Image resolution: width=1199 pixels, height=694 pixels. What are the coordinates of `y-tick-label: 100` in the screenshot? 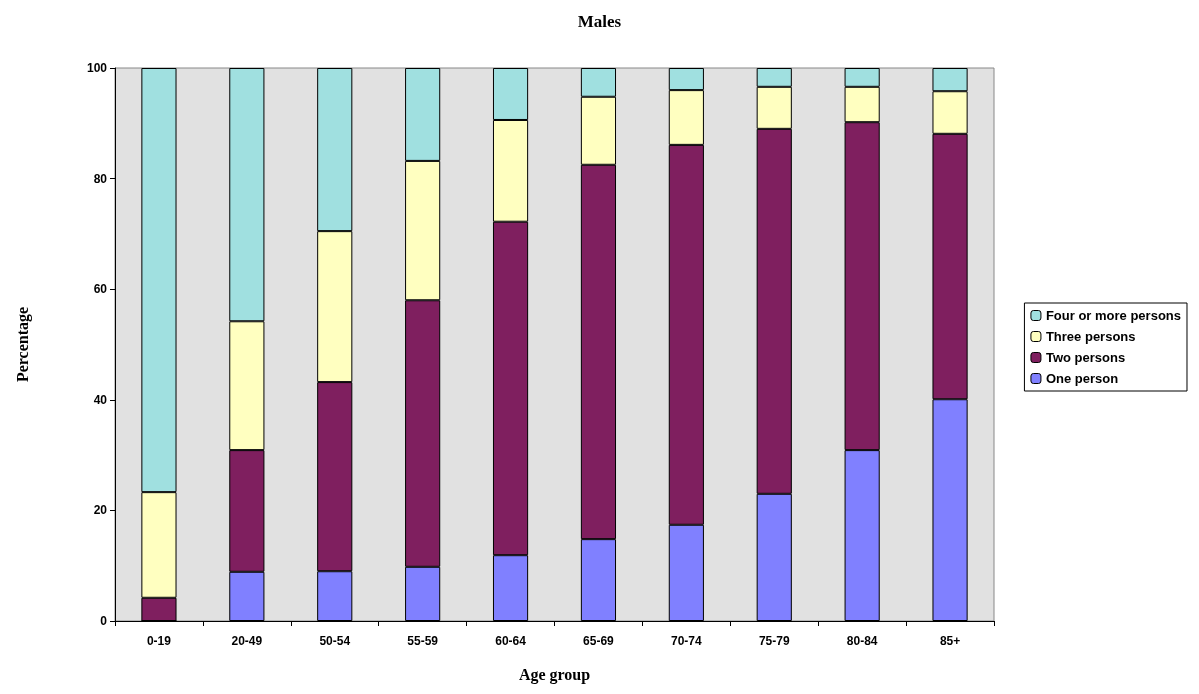 It's located at (97, 68).